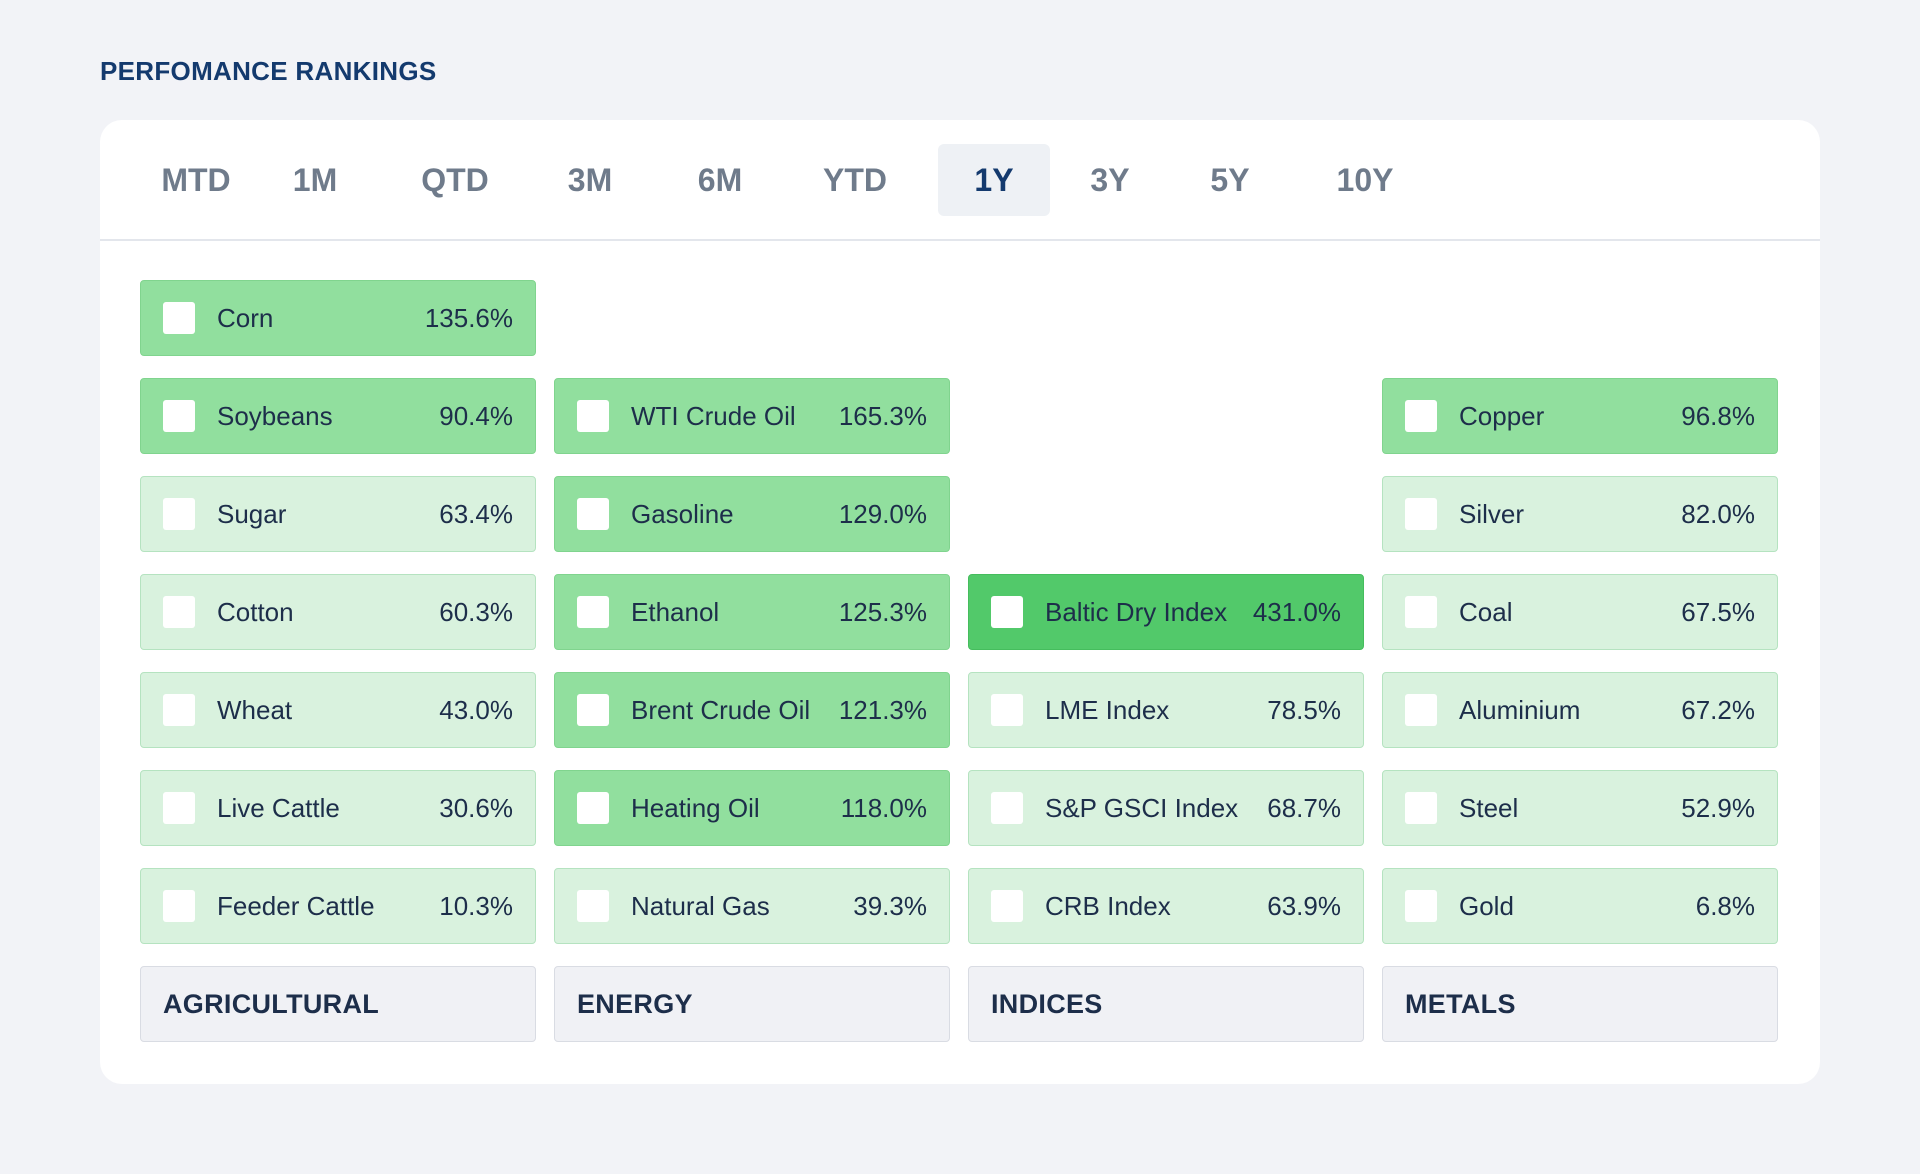 The width and height of the screenshot is (1920, 1174). What do you see at coordinates (700, 905) in the screenshot?
I see `tile-name: Natural Gas` at bounding box center [700, 905].